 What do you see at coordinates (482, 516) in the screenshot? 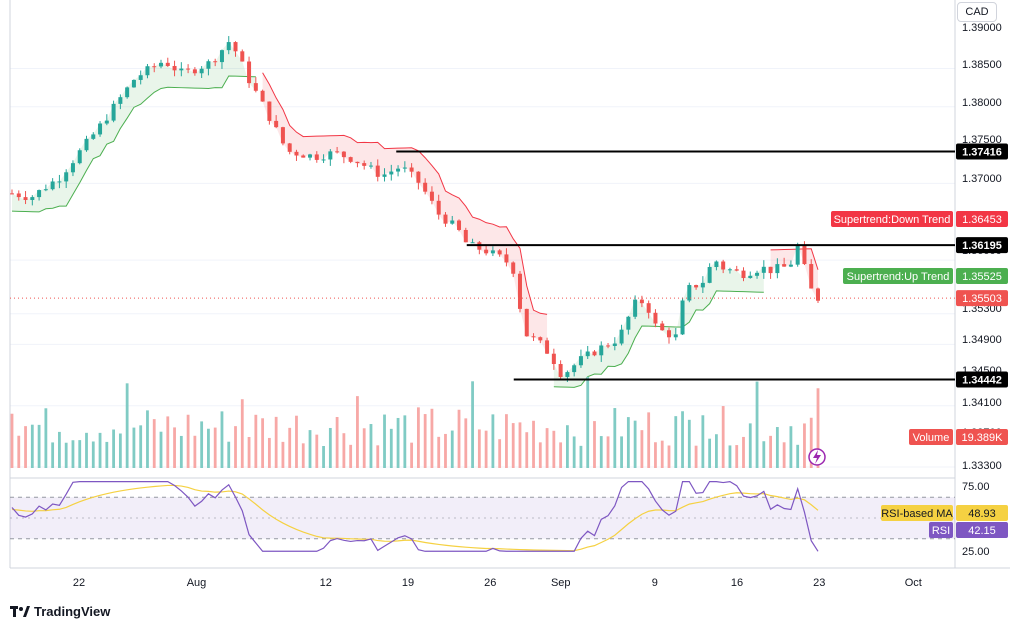
I see `rsi-pane` at bounding box center [482, 516].